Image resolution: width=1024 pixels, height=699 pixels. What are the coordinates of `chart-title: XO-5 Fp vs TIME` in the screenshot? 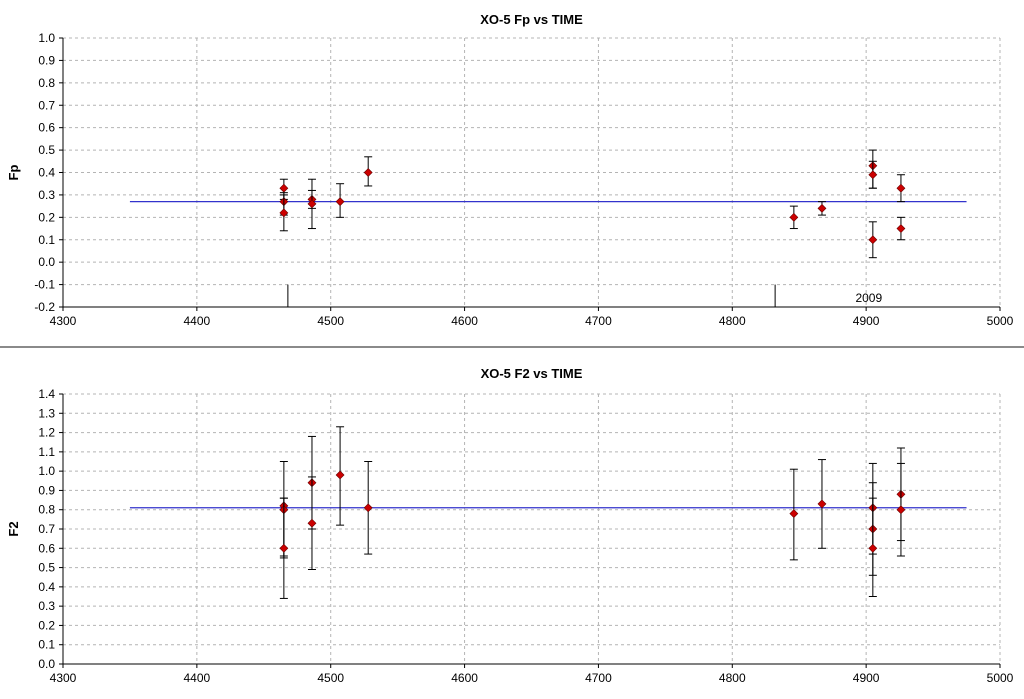 It's located at (531, 19).